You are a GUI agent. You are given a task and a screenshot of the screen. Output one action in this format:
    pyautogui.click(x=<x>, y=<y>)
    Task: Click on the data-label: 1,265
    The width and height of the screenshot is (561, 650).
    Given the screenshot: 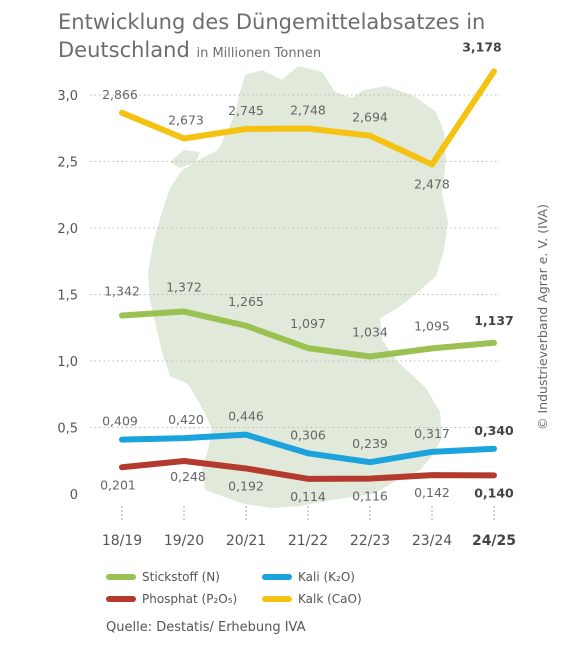 What is the action you would take?
    pyautogui.click(x=246, y=301)
    